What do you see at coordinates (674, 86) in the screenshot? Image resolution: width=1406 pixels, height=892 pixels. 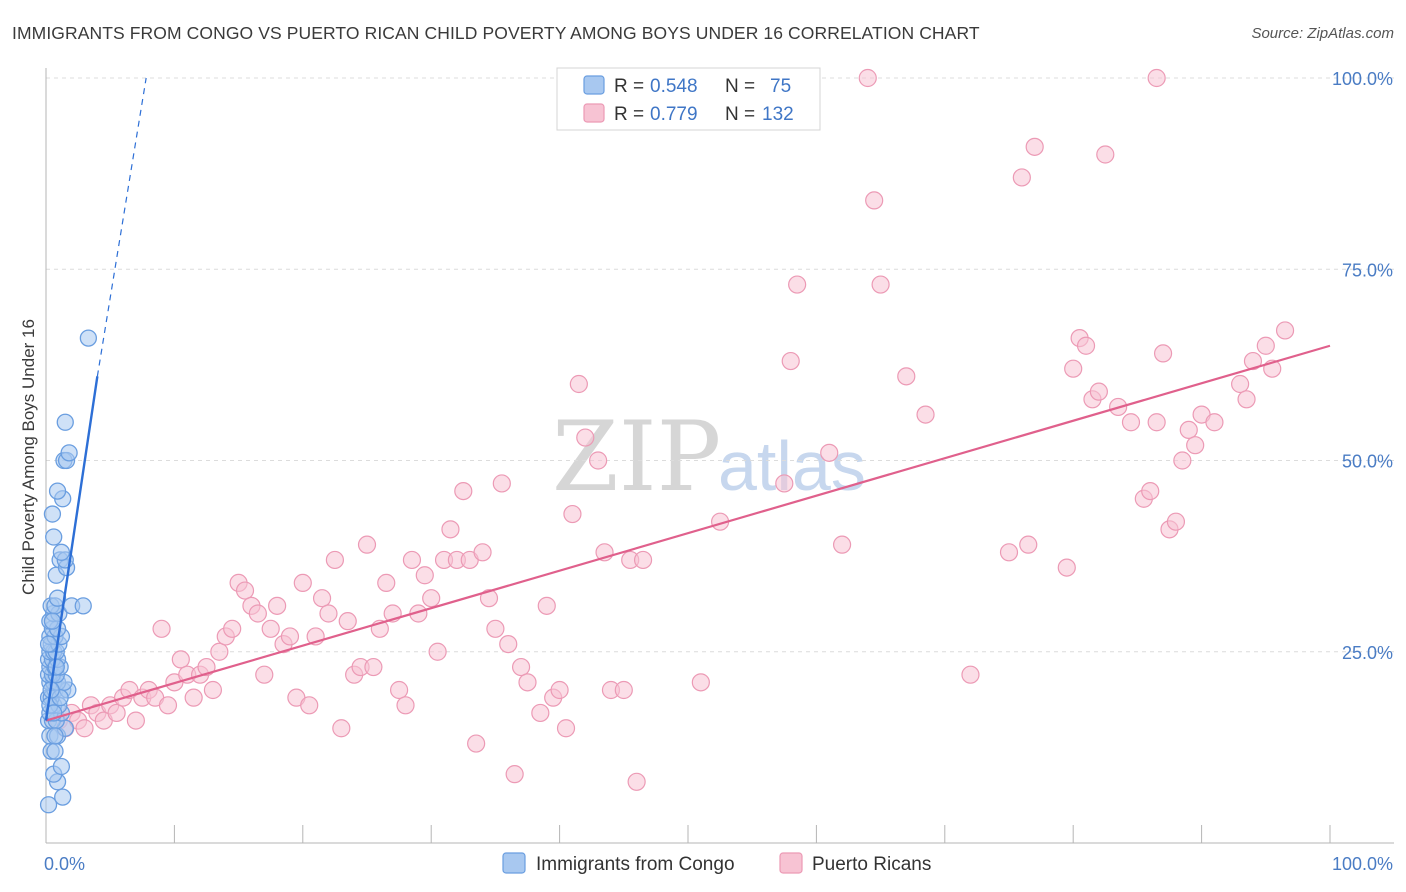 I see `legend-r-value-congo: 0.548` at bounding box center [674, 86].